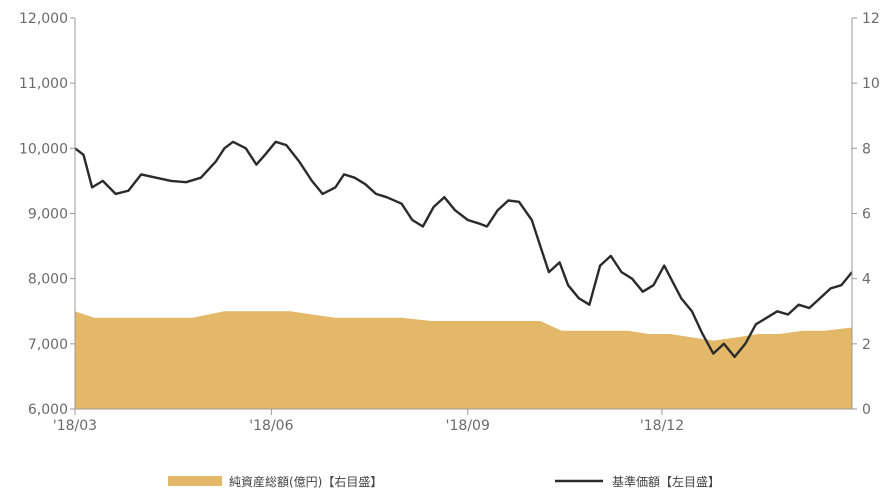 This screenshot has height=493, width=882. I want to click on left-y-axis-ticks: 6,000 7,000 8,000 9,000 10,000 11,000 12,000, so click(47, 214).